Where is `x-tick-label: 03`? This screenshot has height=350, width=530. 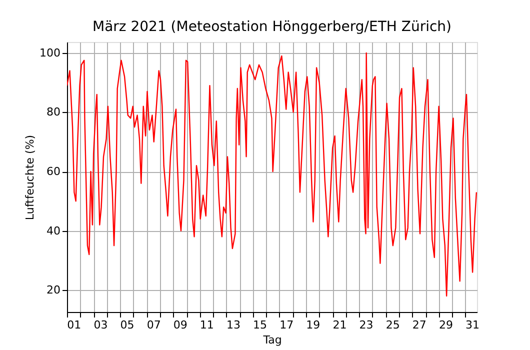 x-tick-label: 03 is located at coordinates (101, 325).